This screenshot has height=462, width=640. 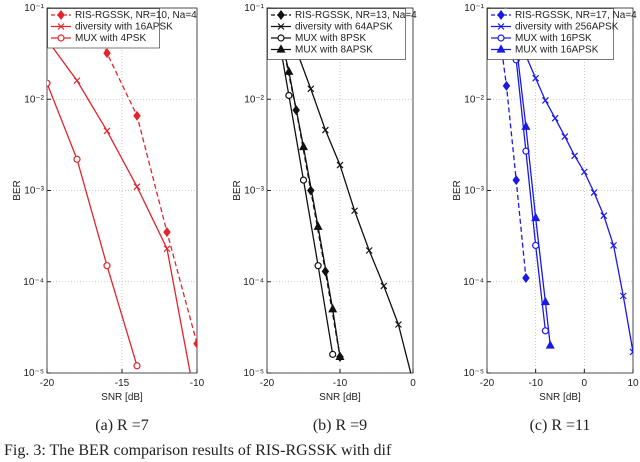 What do you see at coordinates (340, 425) in the screenshot?
I see `subplot-caption: (b) R =9` at bounding box center [340, 425].